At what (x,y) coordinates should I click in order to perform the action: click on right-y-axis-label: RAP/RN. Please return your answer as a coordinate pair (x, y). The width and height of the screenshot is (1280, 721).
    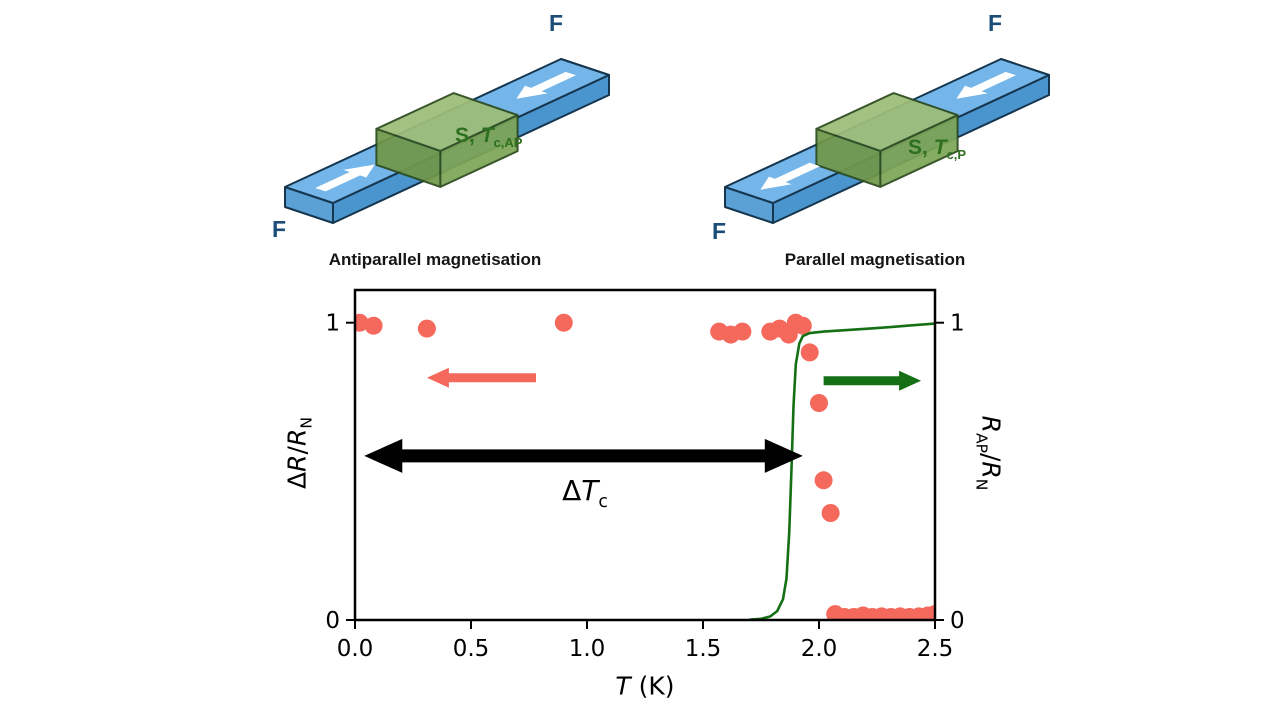
    Looking at the image, I should click on (989, 453).